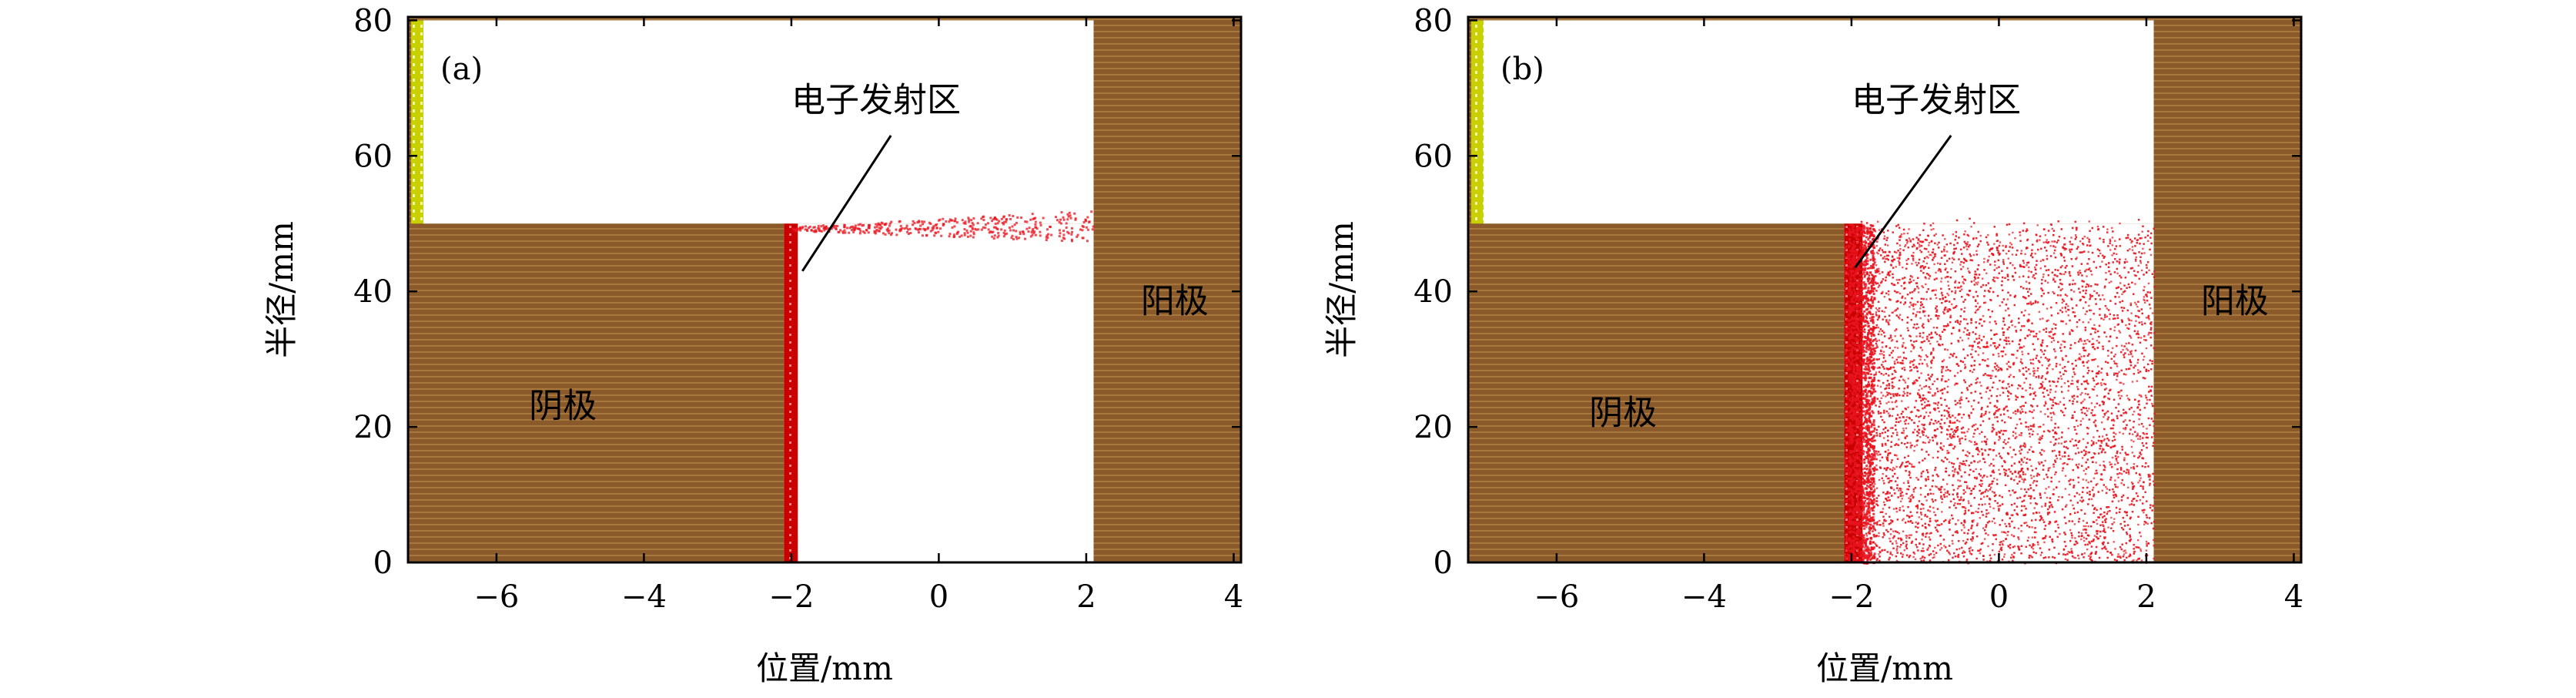 This screenshot has width=2576, height=698. What do you see at coordinates (417, 122) in the screenshot?
I see `insulator-a` at bounding box center [417, 122].